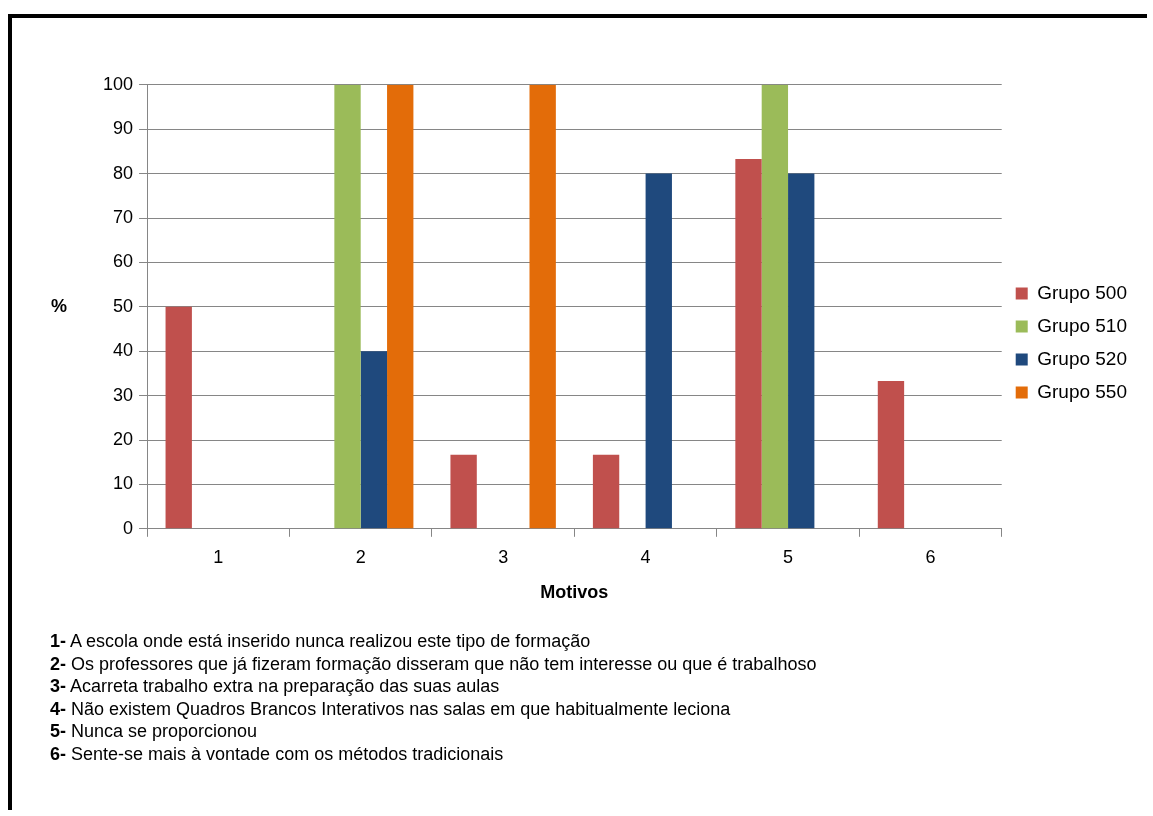 This screenshot has width=1153, height=816. I want to click on y-tick-label: 70, so click(123, 216).